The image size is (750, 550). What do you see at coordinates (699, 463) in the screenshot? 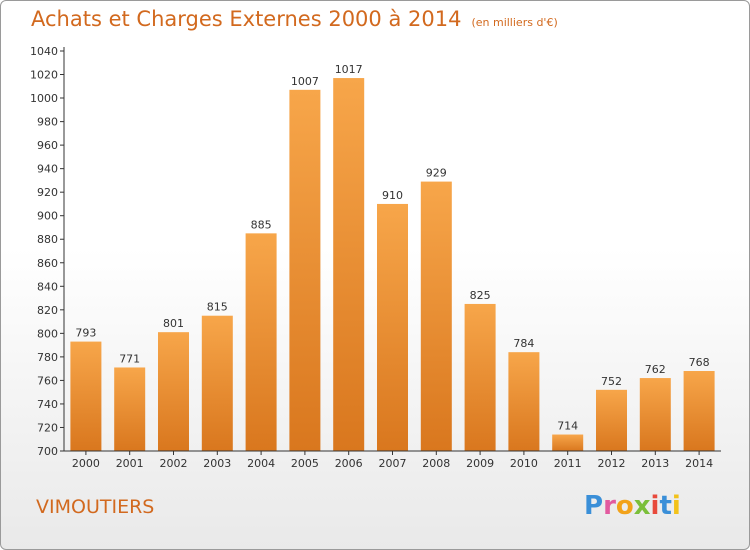
I see `x-tick-label: 2014` at bounding box center [699, 463].